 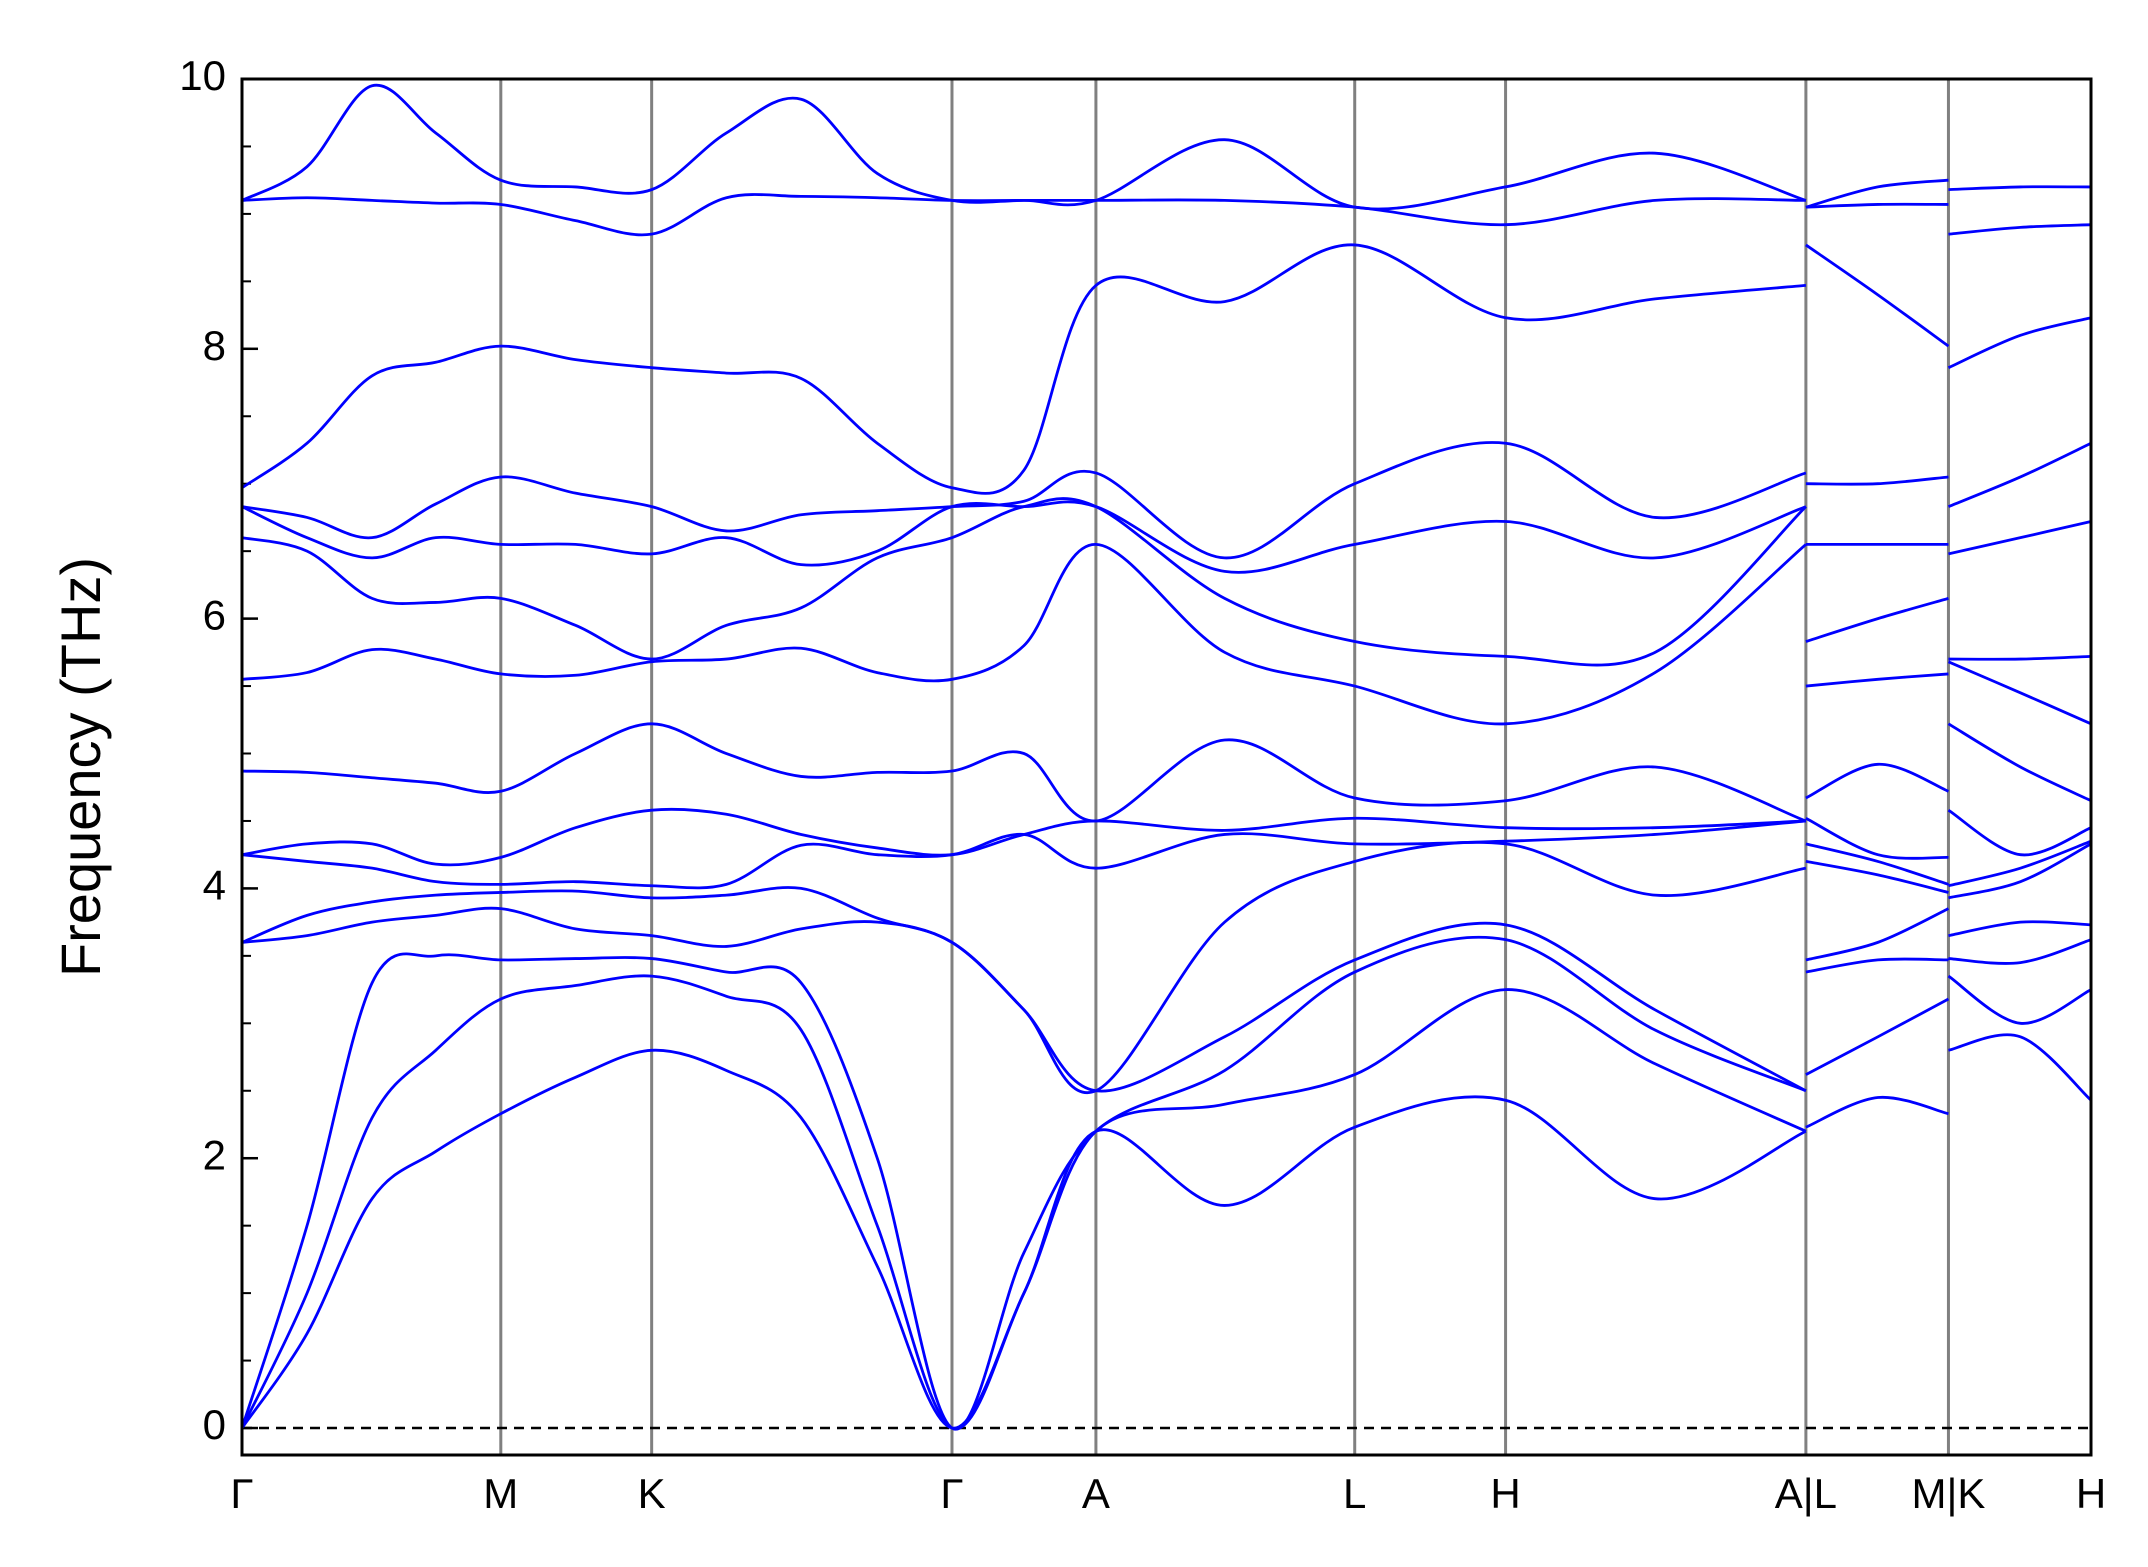 What do you see at coordinates (214, 345) in the screenshot?
I see `y-tick-label: 8` at bounding box center [214, 345].